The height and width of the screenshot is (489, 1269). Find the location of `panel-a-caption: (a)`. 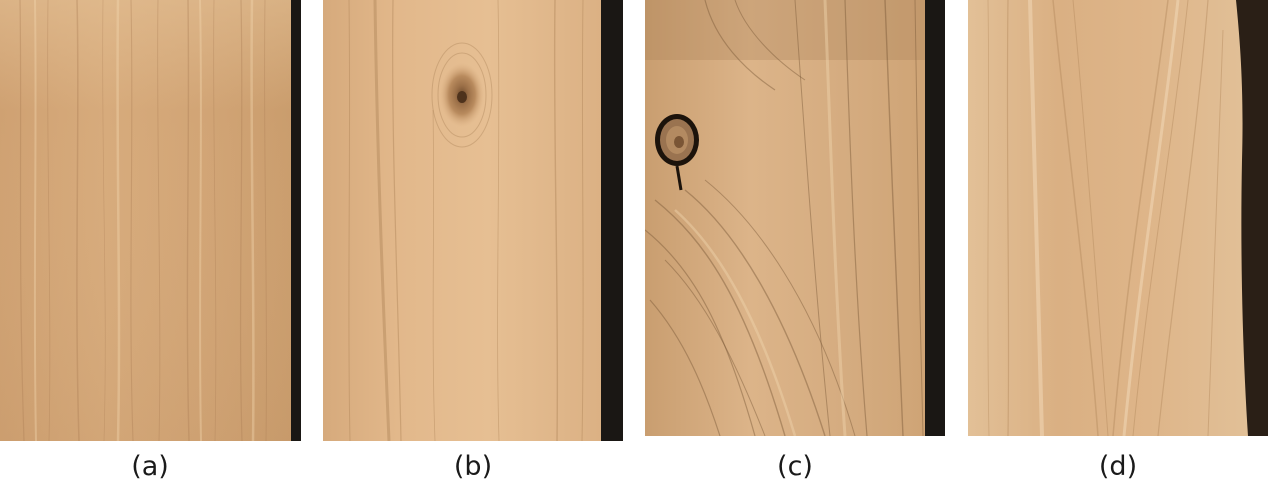

panel-a-caption: (a) is located at coordinates (150, 466).